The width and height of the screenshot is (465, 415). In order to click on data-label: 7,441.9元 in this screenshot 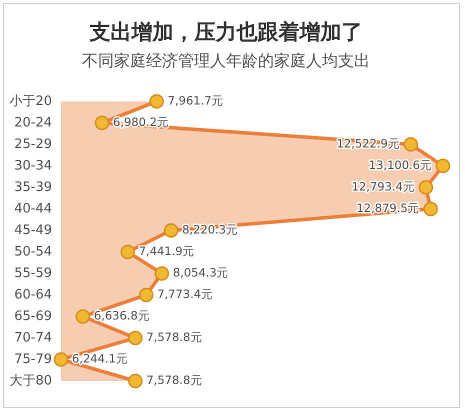, I will do `click(166, 251)`.